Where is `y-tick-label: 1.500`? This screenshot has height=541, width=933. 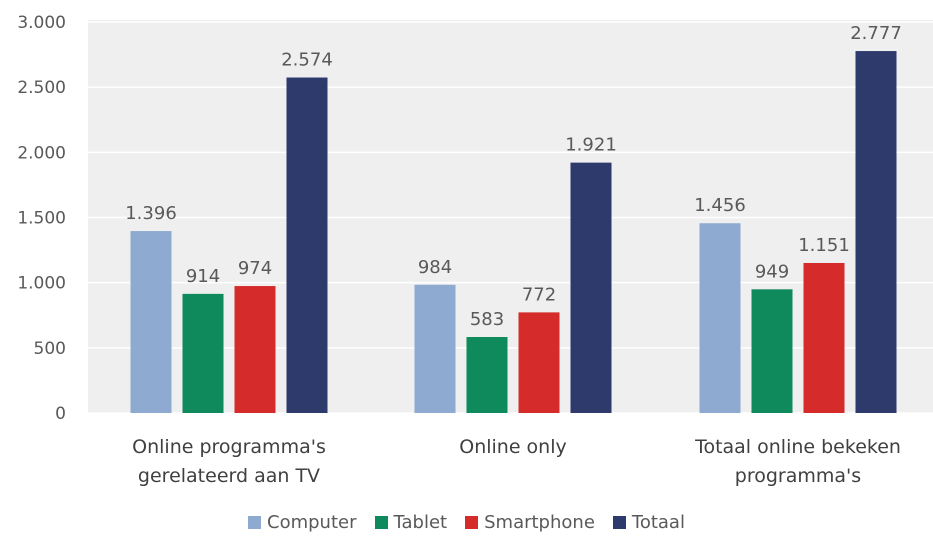 y-tick-label: 1.500 is located at coordinates (41, 219).